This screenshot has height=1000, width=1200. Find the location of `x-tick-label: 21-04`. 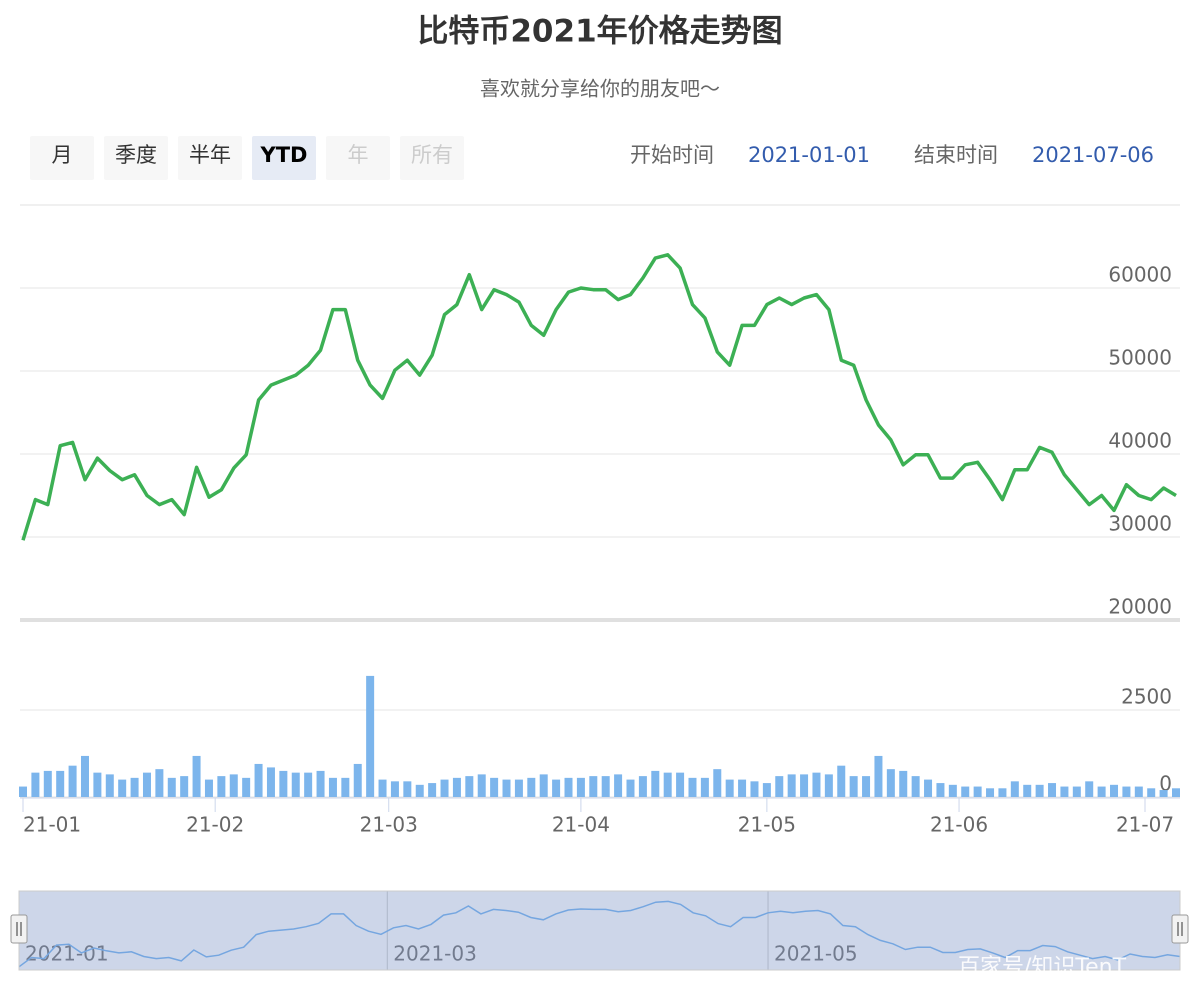

x-tick-label: 21-04 is located at coordinates (581, 825).